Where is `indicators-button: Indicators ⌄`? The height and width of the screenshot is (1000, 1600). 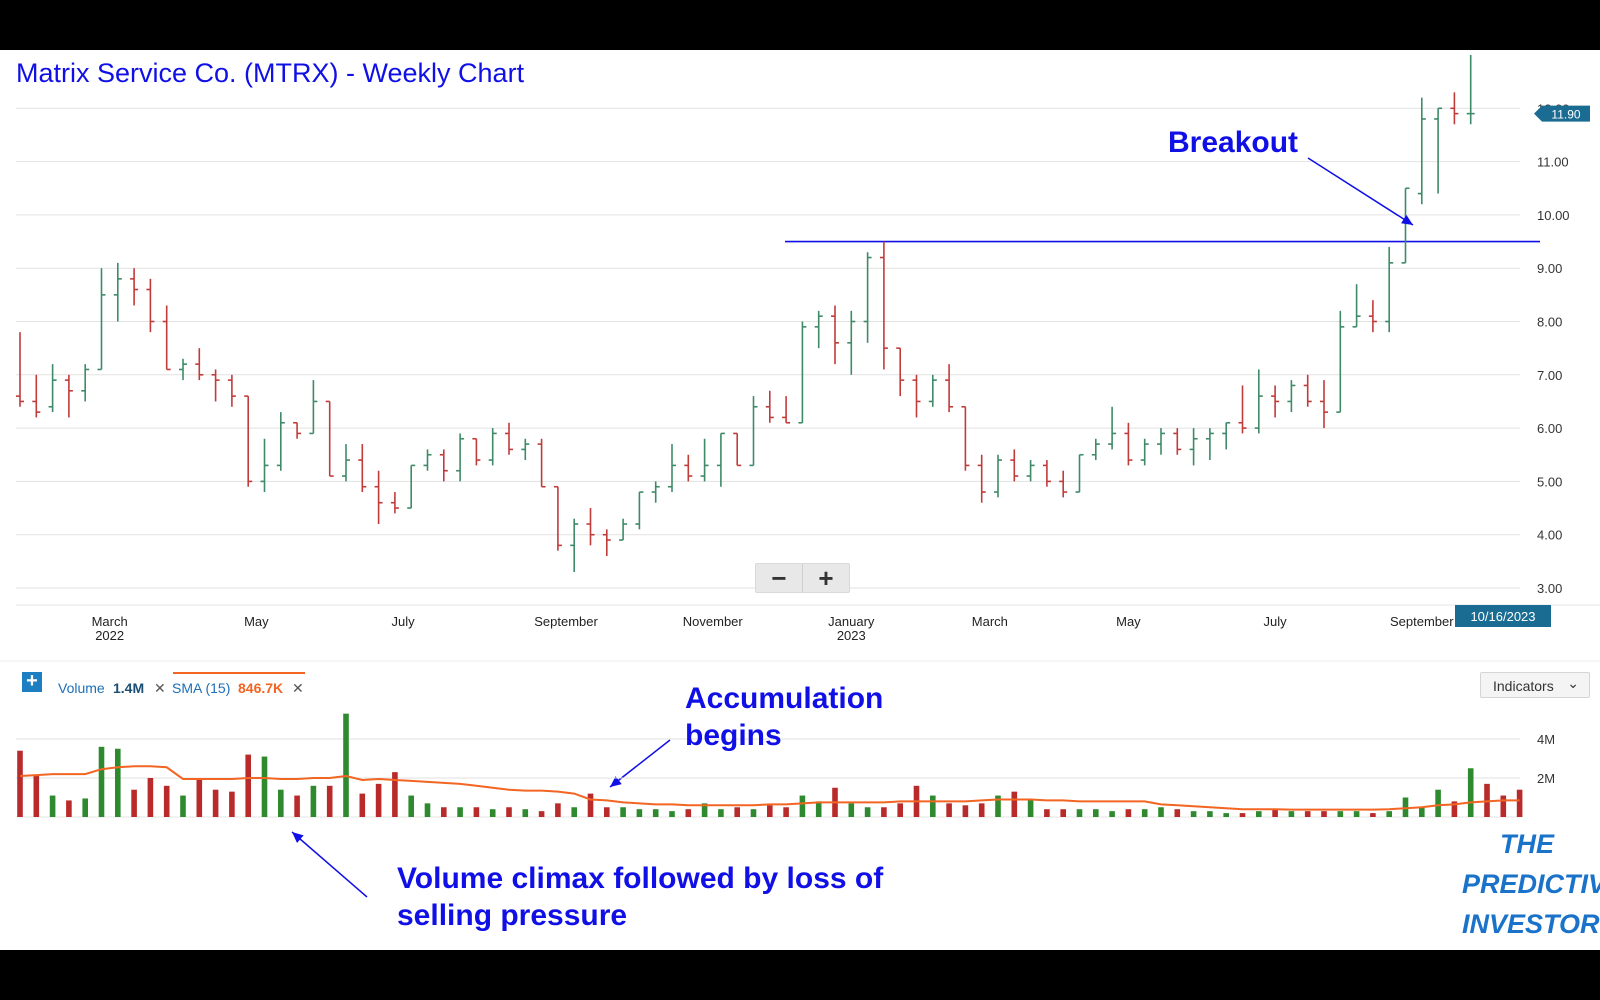
indicators-button: Indicators ⌄ is located at coordinates (1535, 685).